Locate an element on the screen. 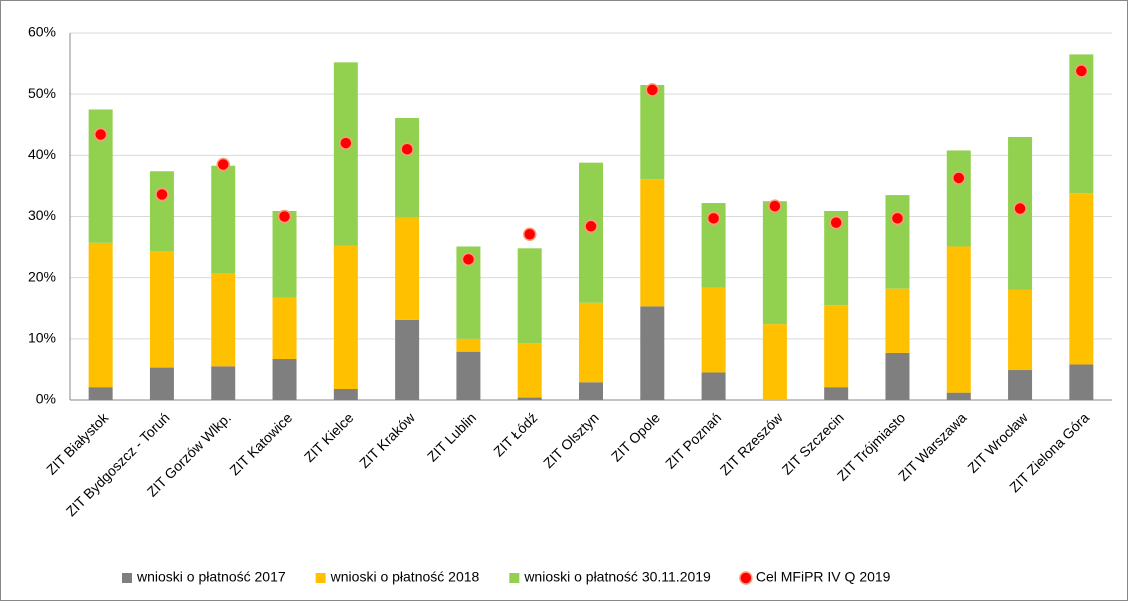 This screenshot has width=1129, height=602. y-tick-label: 30% is located at coordinates (42, 215).